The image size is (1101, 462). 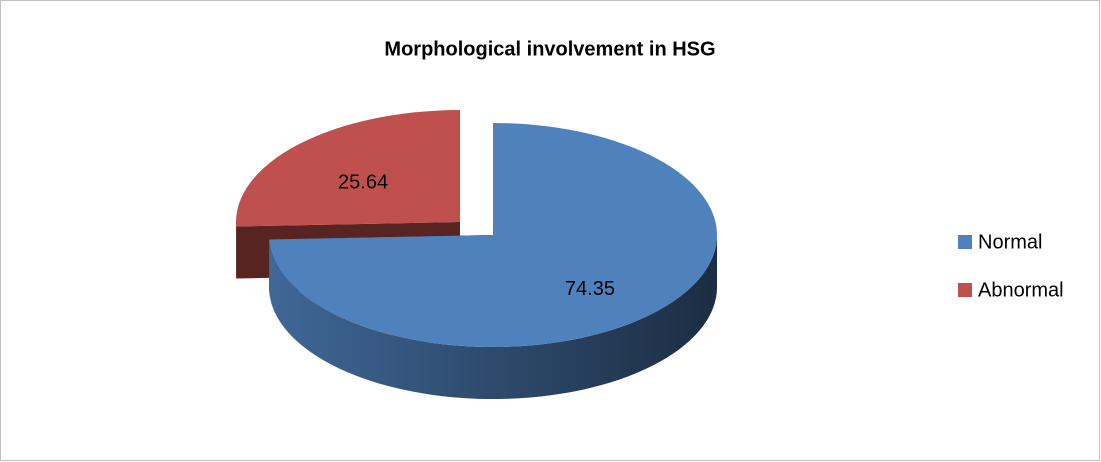 I want to click on chart-title: Morphological involvement in HSG, so click(x=549, y=49).